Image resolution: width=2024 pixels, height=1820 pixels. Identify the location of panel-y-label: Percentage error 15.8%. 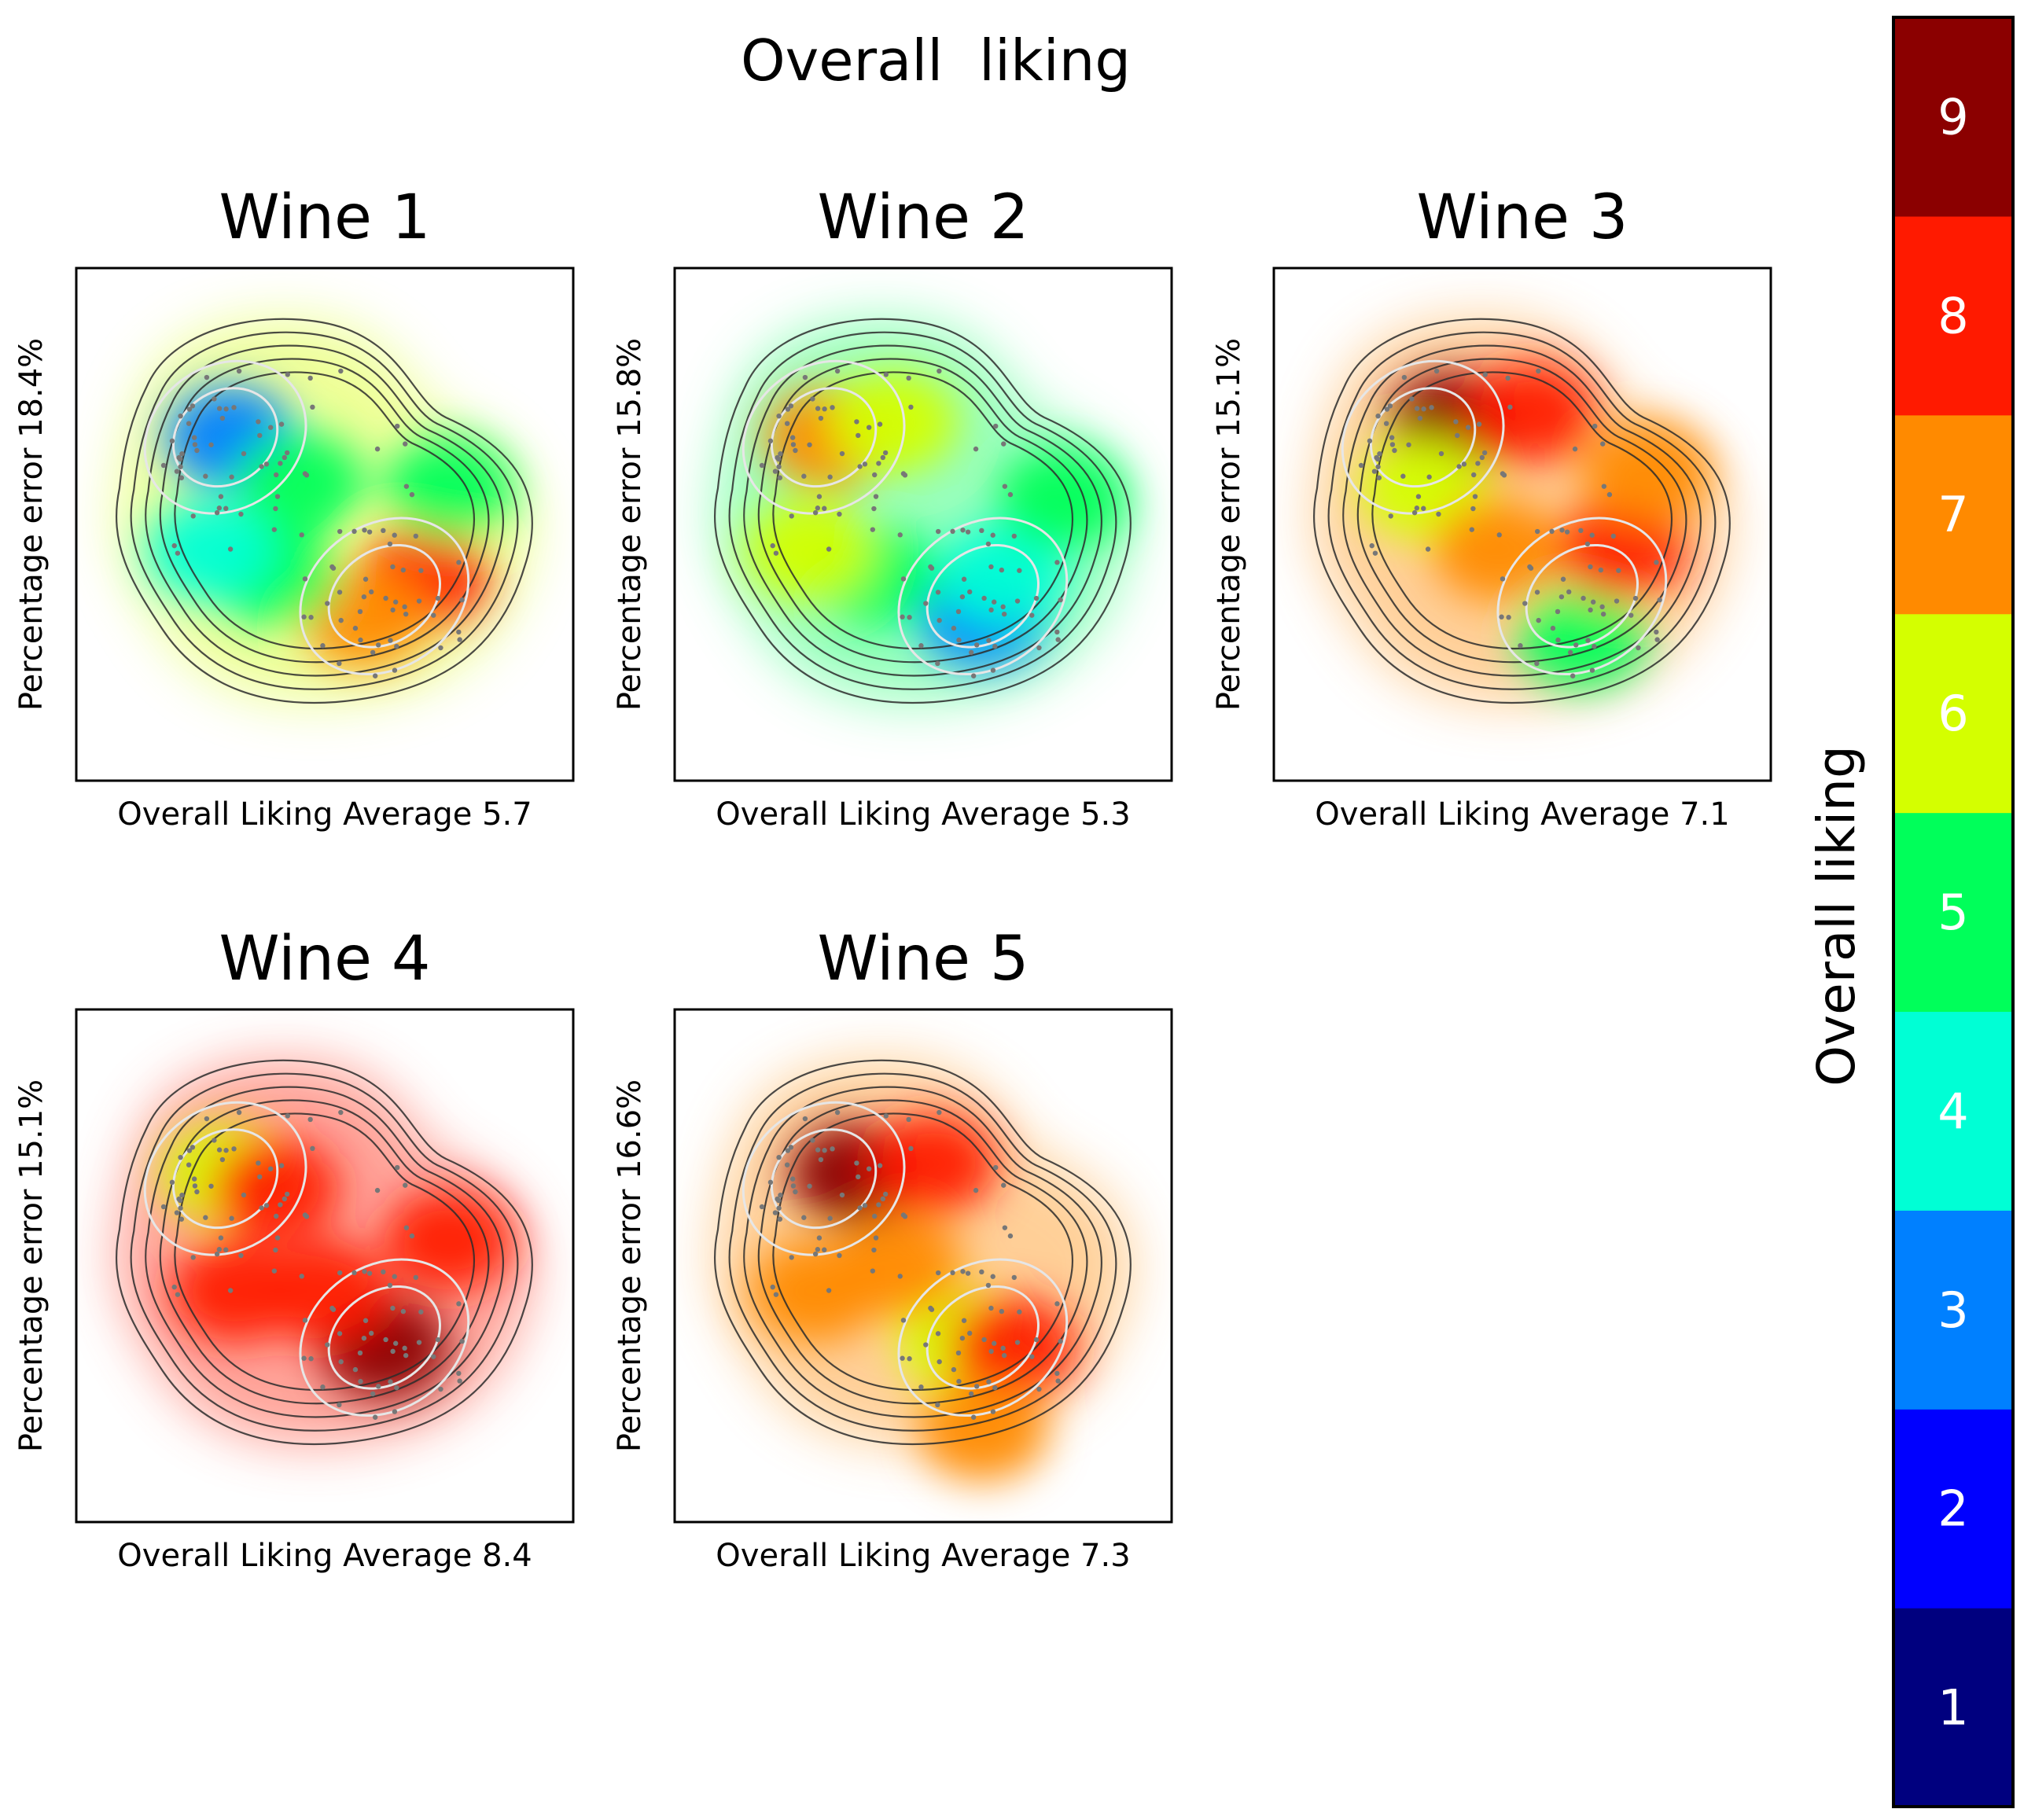
(630, 524).